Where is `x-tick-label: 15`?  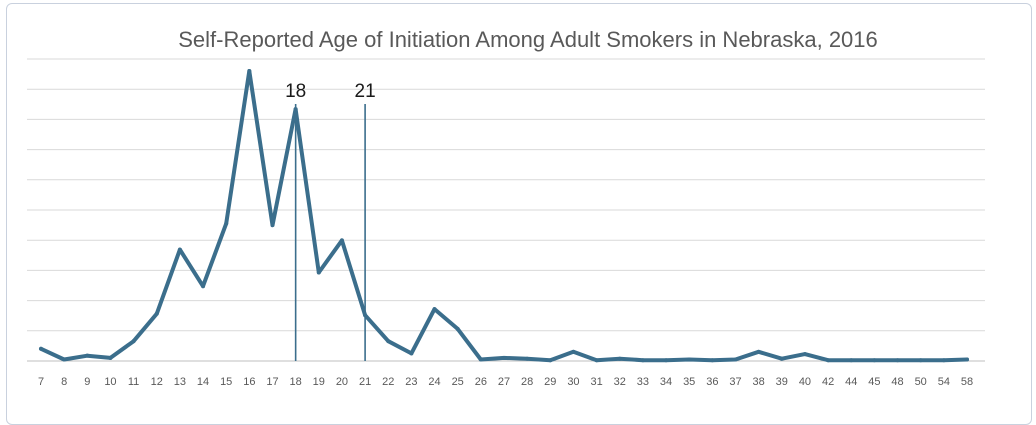
x-tick-label: 15 is located at coordinates (226, 382).